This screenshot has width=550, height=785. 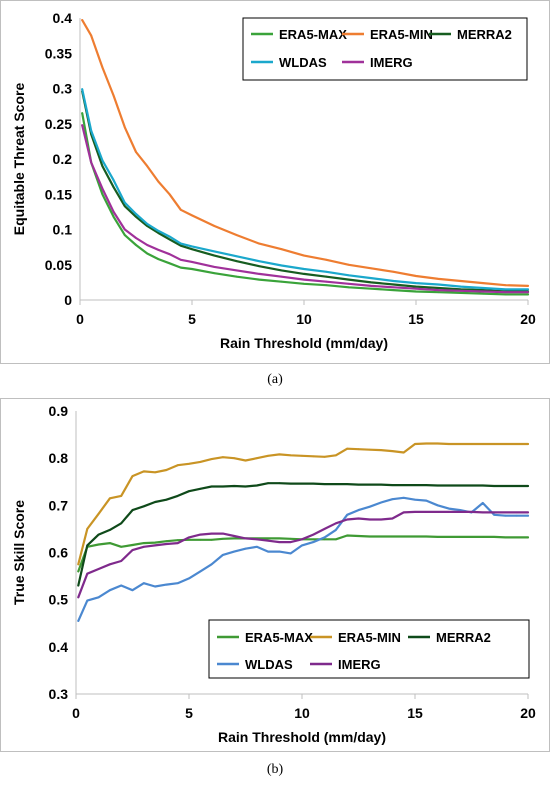 I want to click on y-tick-label: 0.5, so click(x=59, y=600).